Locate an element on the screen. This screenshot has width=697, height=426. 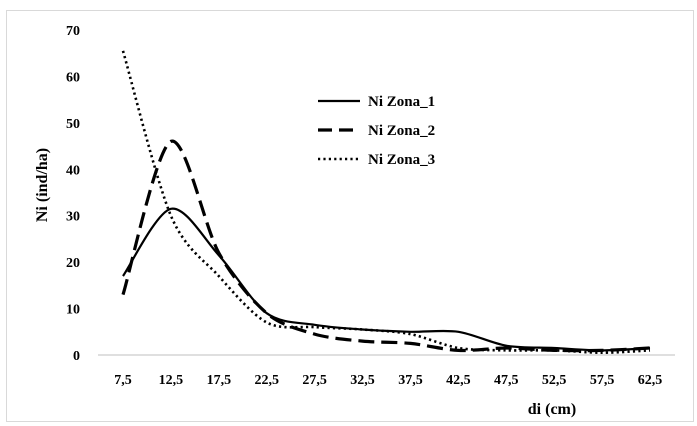
legend: Ni Zona_1 Ni Zona_2 Ni Zona_3 is located at coordinates (376, 131).